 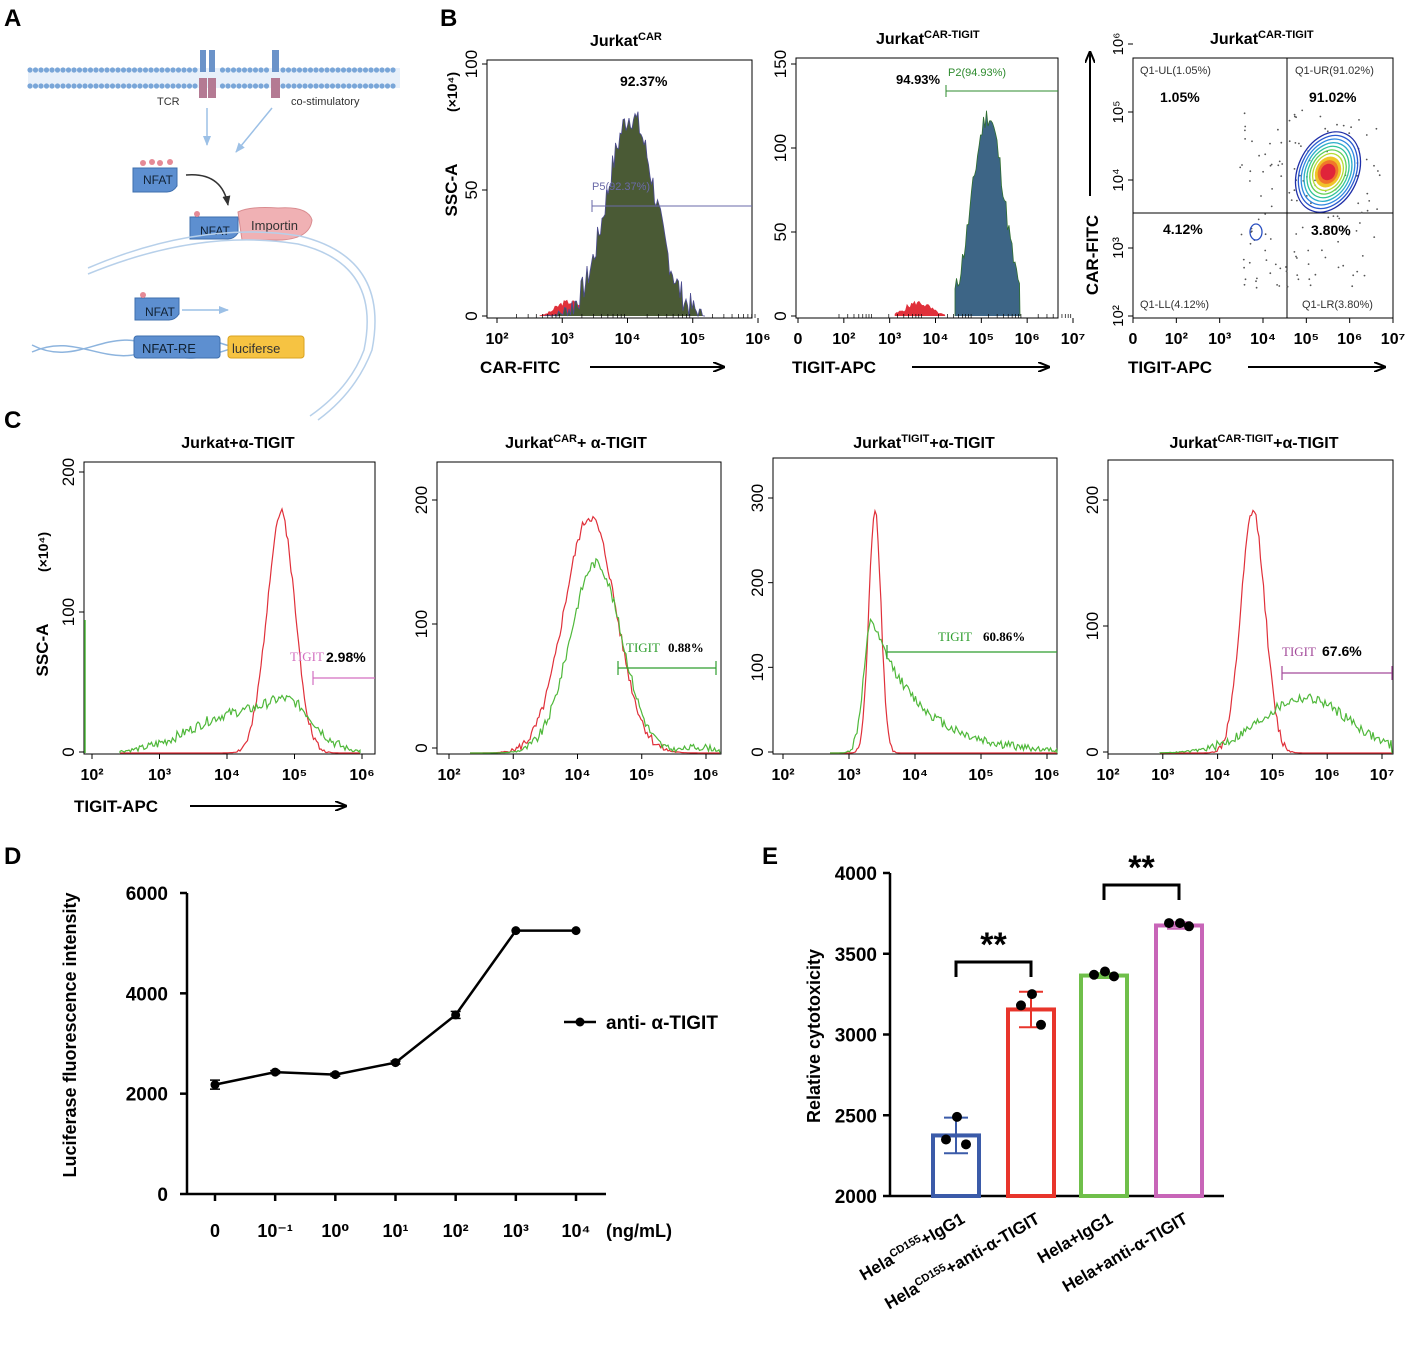 I want to click on c3-xtick: 10⁴, so click(x=915, y=775).